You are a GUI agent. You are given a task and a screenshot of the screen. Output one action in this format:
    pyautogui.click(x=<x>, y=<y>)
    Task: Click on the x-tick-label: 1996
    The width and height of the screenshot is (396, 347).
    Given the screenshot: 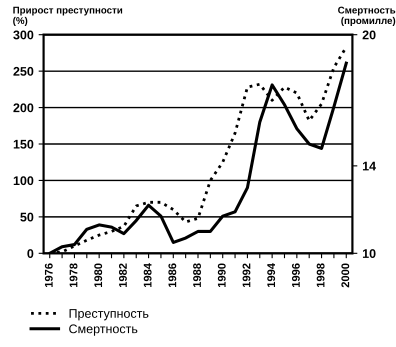 What is the action you would take?
    pyautogui.click(x=296, y=275)
    